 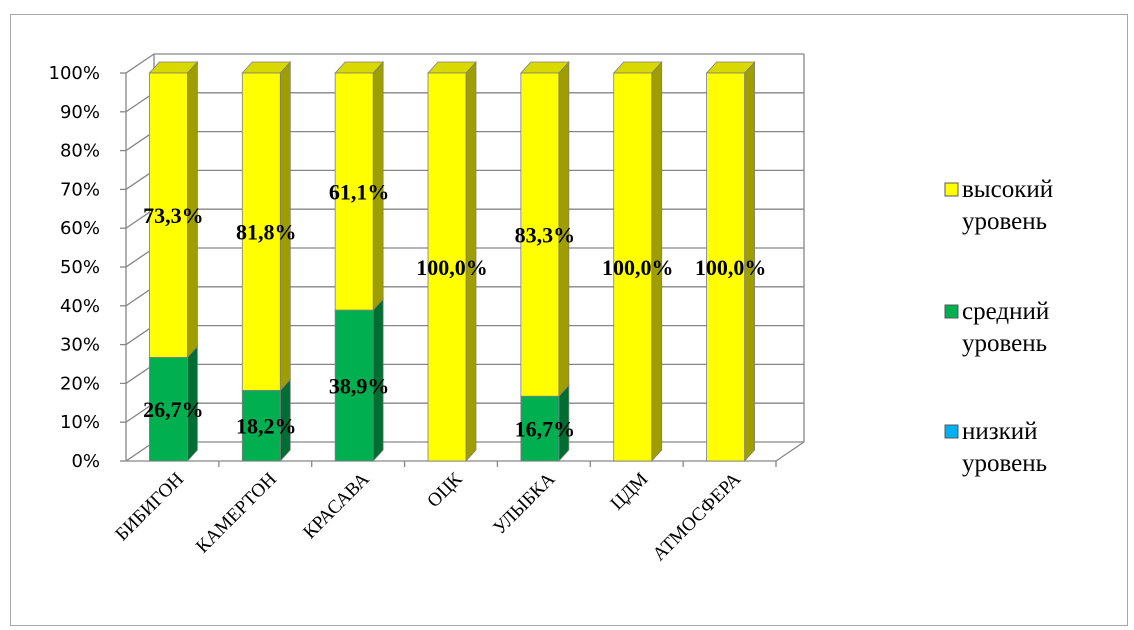 What do you see at coordinates (85, 461) in the screenshot?
I see `y-tick-label: 0%` at bounding box center [85, 461].